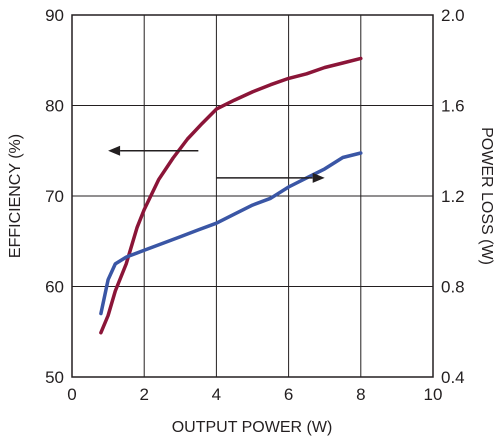  Describe the element at coordinates (486, 196) in the screenshot. I see `y-axis-right-label: POWER LOSS (W)` at that location.